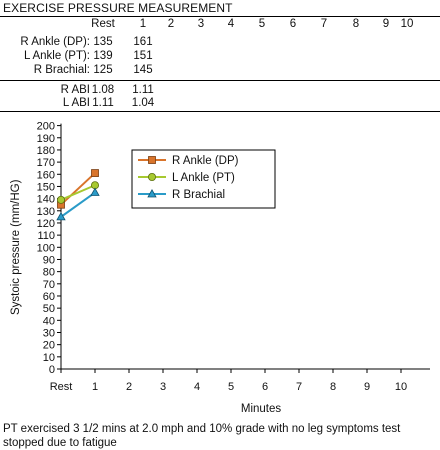  What do you see at coordinates (49, 358) in the screenshot?
I see `y-tick-label: 10` at bounding box center [49, 358].